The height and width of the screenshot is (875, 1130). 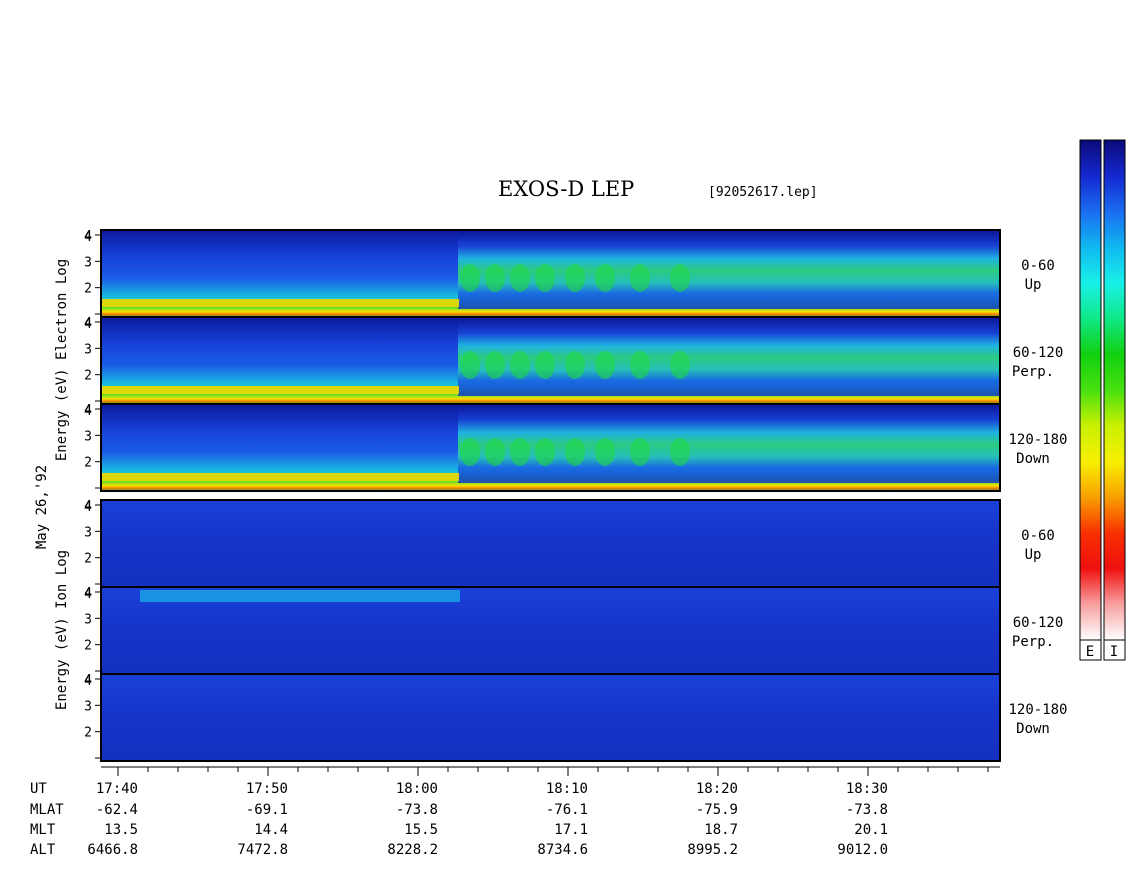 I want to click on spectrogram-panel-2-low-energy-band, so click(x=280, y=390).